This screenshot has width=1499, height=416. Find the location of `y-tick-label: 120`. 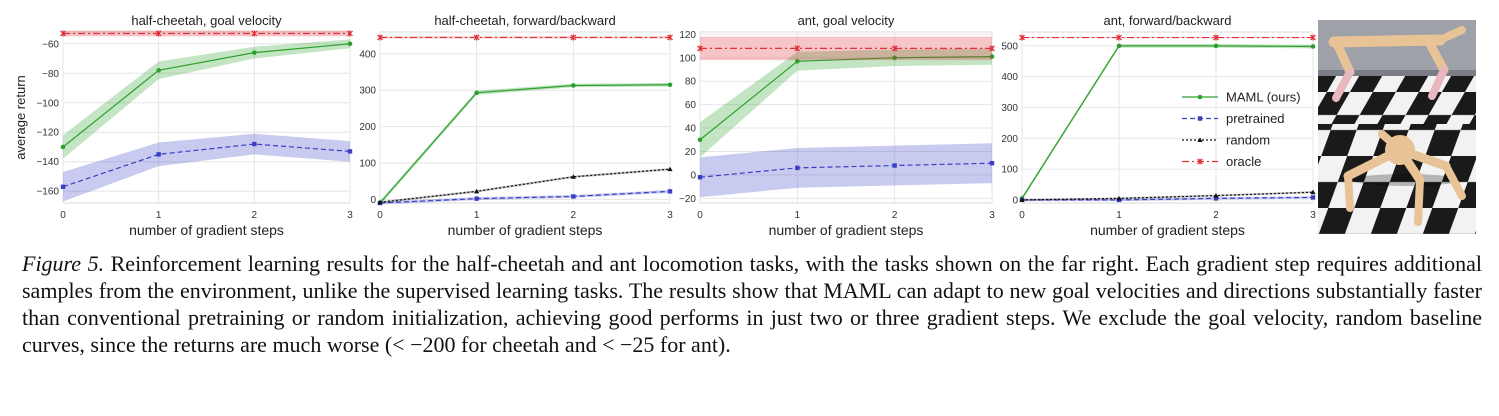

y-tick-label: 120 is located at coordinates (687, 35).